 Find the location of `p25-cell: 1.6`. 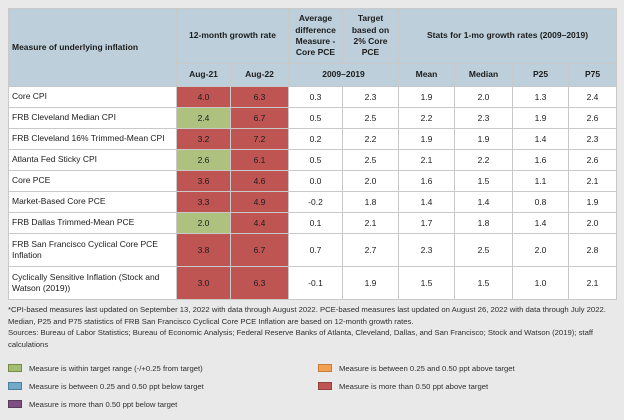

p25-cell: 1.6 is located at coordinates (540, 160).